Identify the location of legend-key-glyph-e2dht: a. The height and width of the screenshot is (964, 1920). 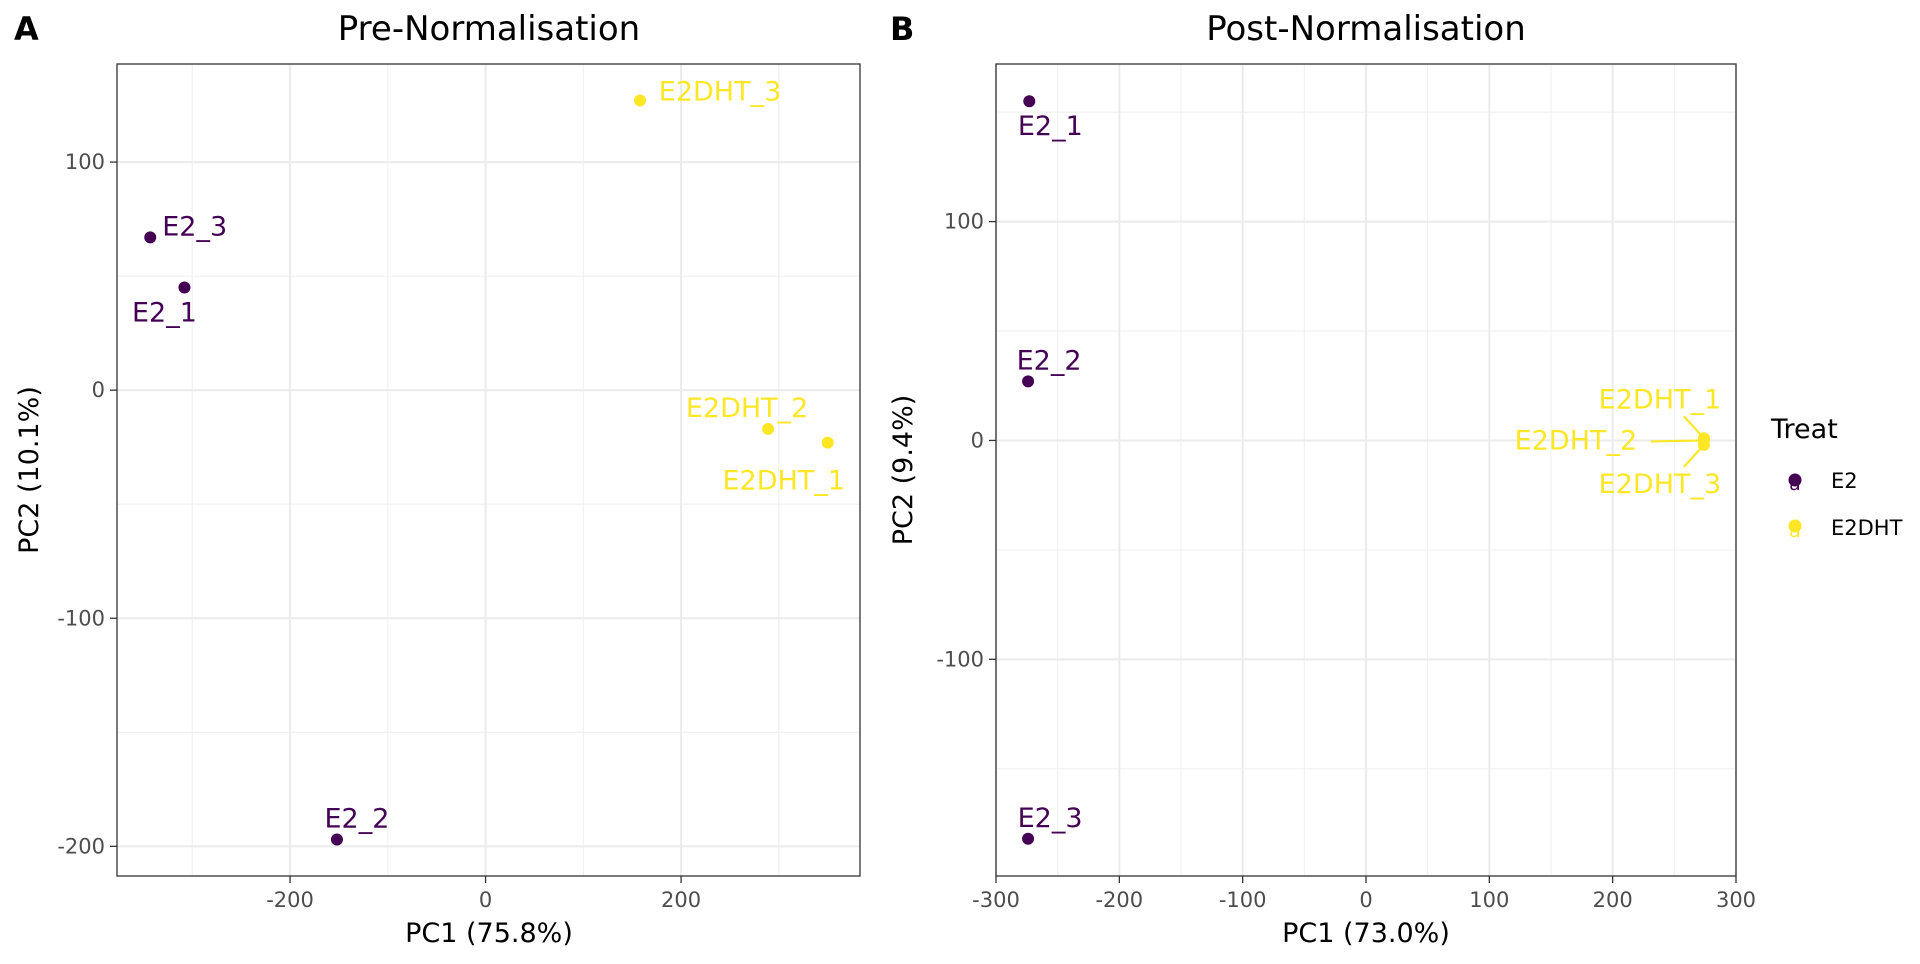
(1795, 531).